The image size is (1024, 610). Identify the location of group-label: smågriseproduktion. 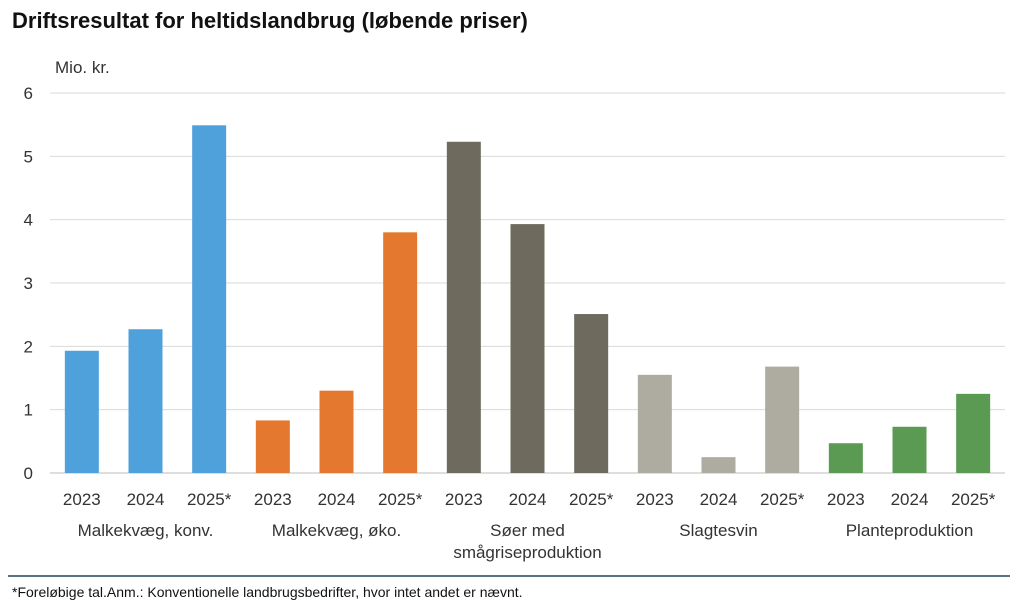
(527, 552).